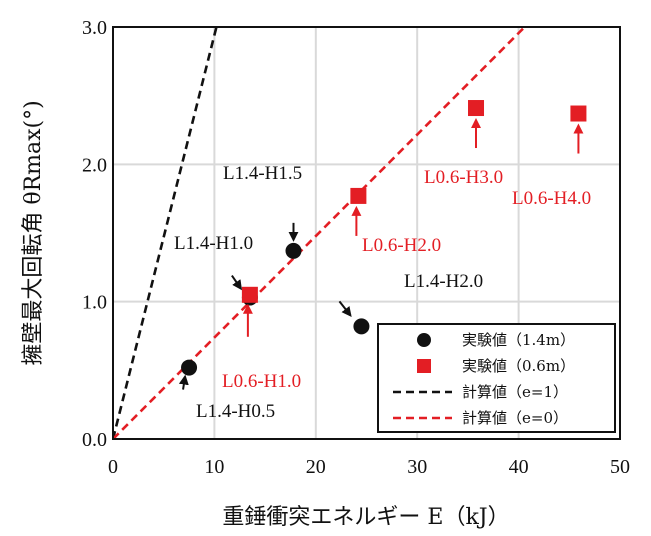 This screenshot has width=651, height=536. I want to click on legend-label: 計算値（e=0）, so click(515, 418).